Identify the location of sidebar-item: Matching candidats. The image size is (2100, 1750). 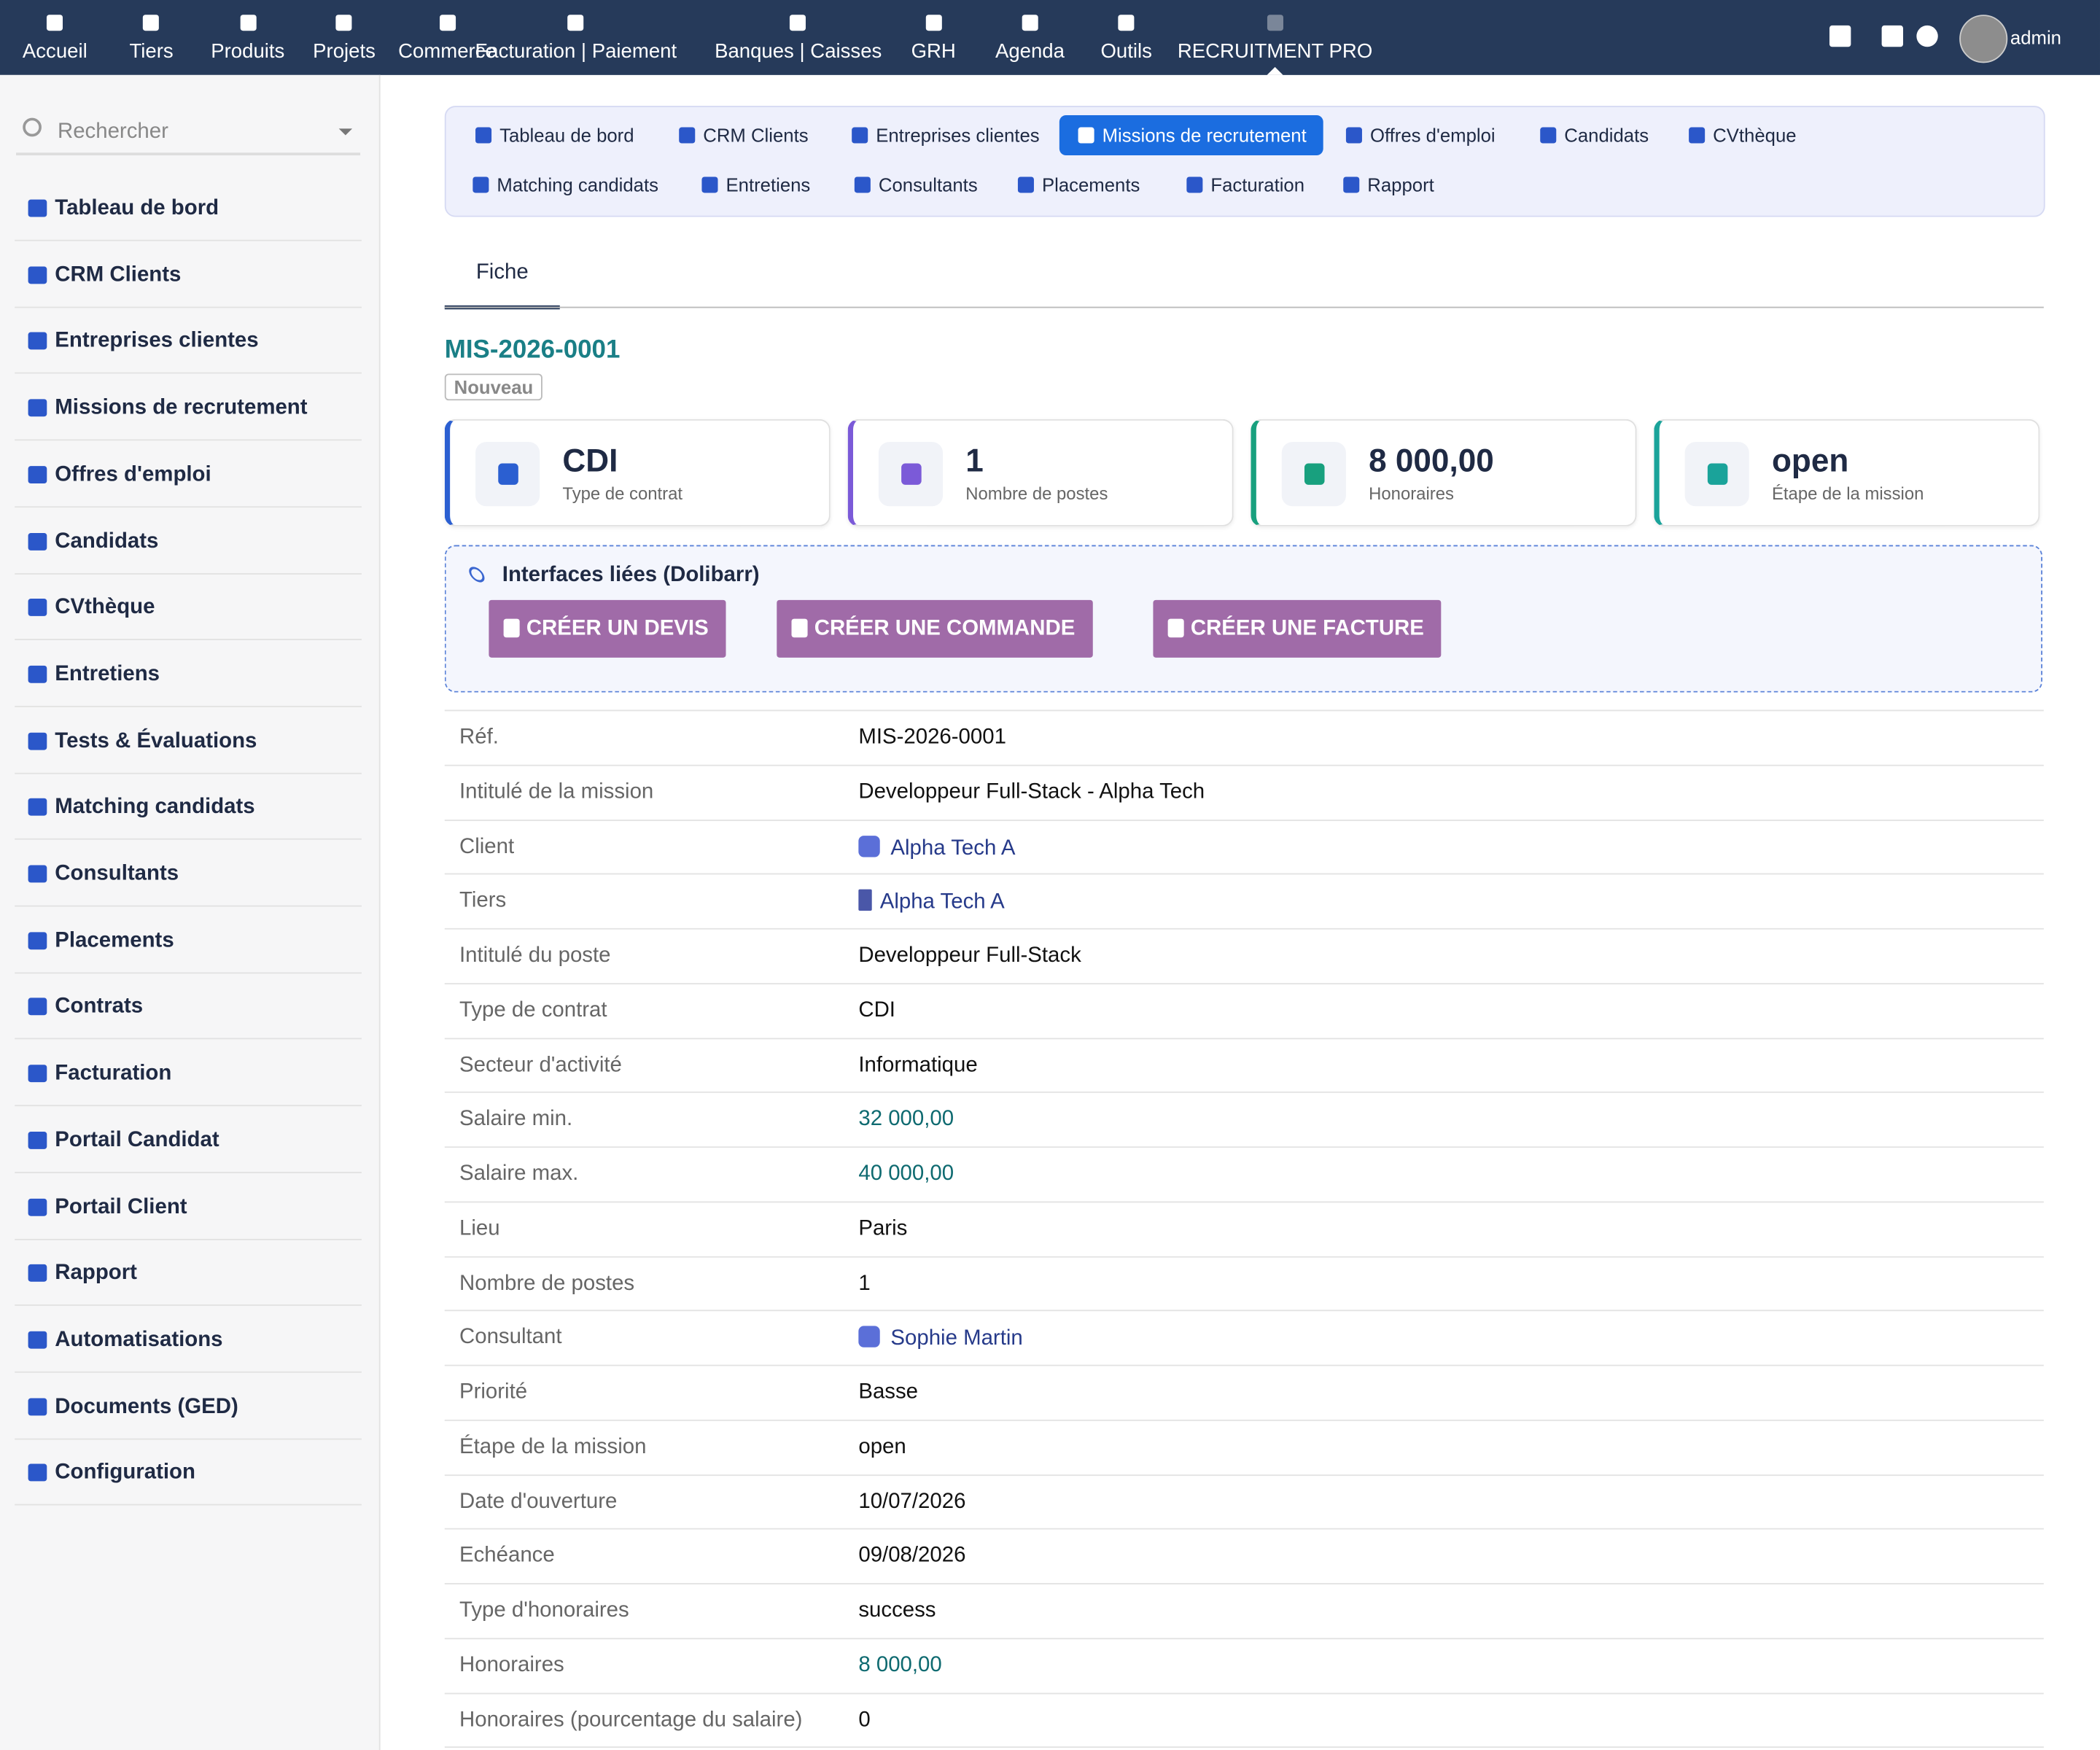
(188, 807).